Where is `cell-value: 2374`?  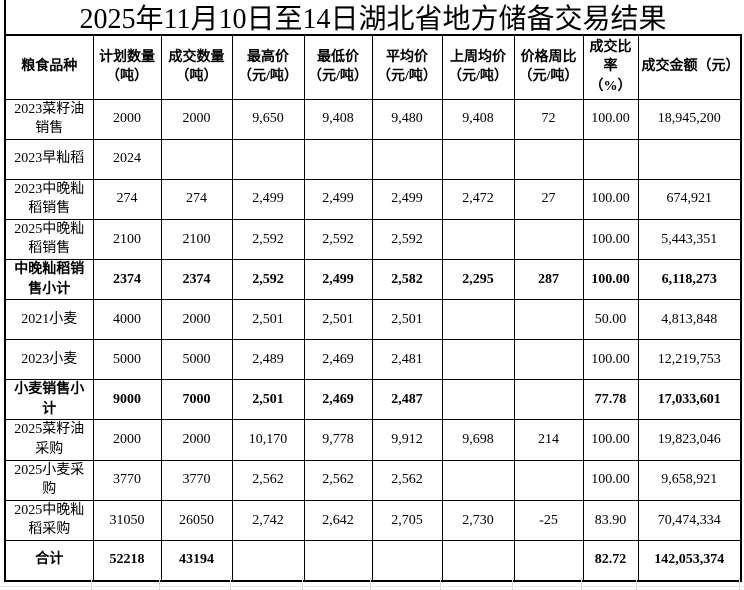 cell-value: 2374 is located at coordinates (196, 280).